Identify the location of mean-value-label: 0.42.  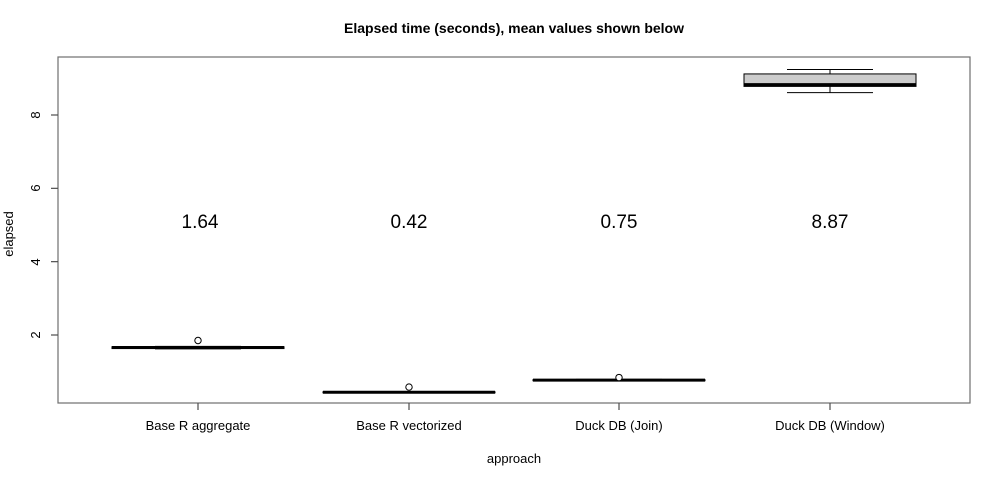
(409, 222).